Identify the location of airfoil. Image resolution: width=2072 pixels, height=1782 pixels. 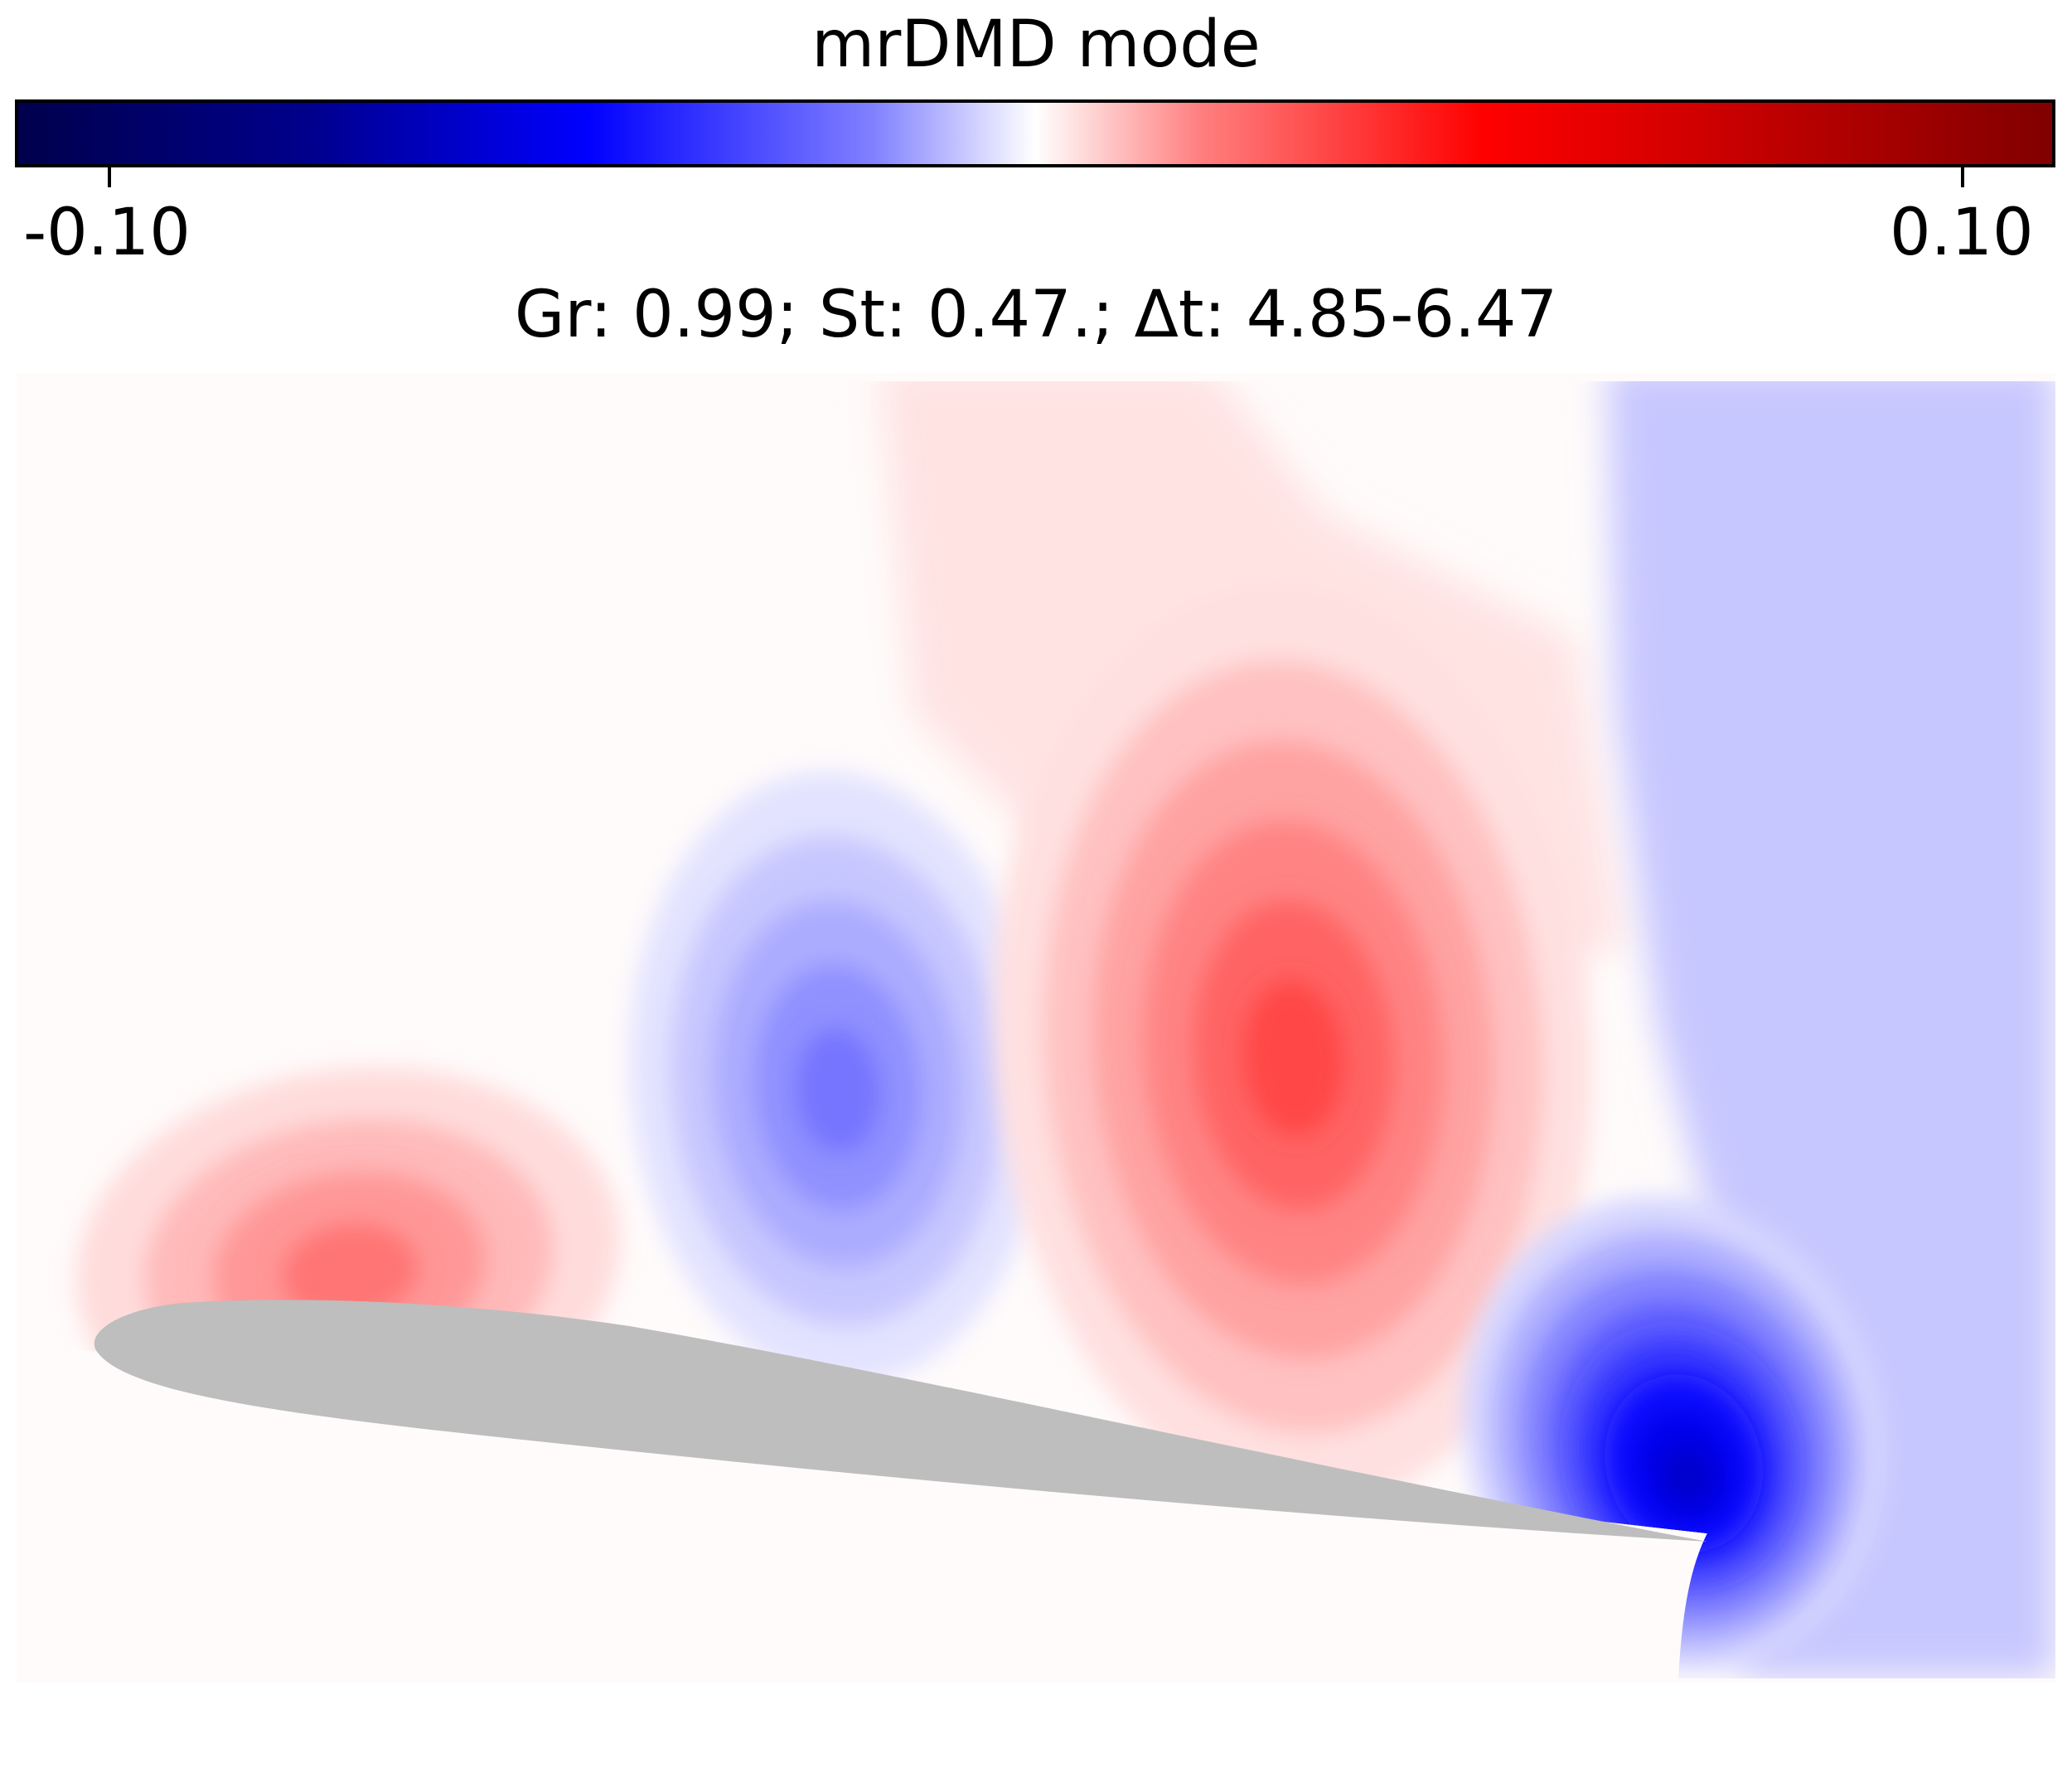
(901, 1421).